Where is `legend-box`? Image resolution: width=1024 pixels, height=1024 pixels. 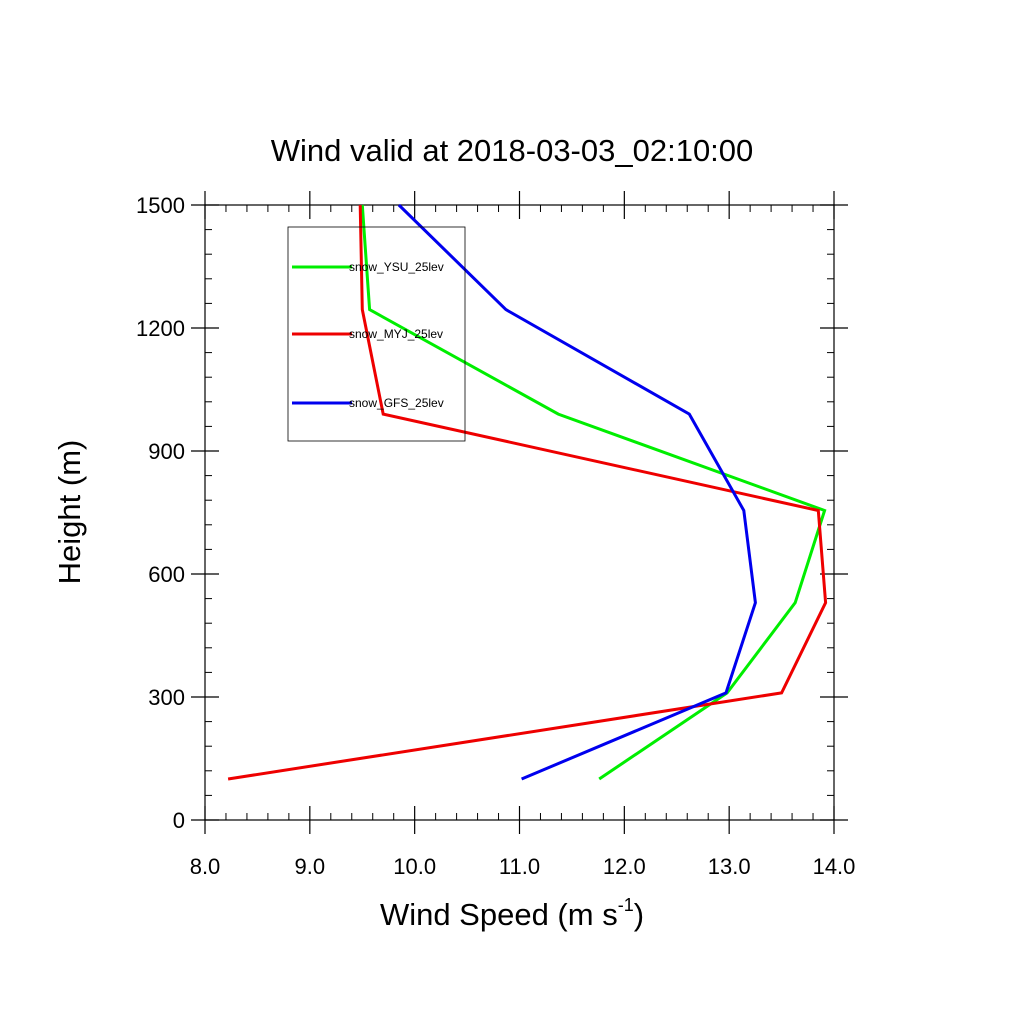
legend-box is located at coordinates (376, 334).